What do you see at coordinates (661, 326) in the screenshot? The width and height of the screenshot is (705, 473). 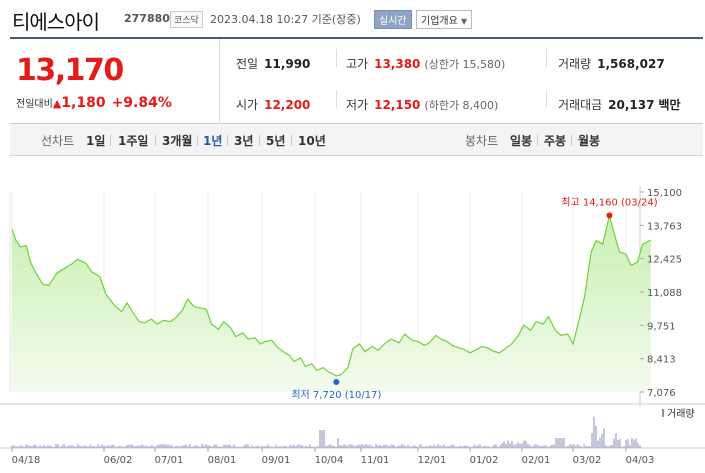 I see `y-tick-label: 9,751` at bounding box center [661, 326].